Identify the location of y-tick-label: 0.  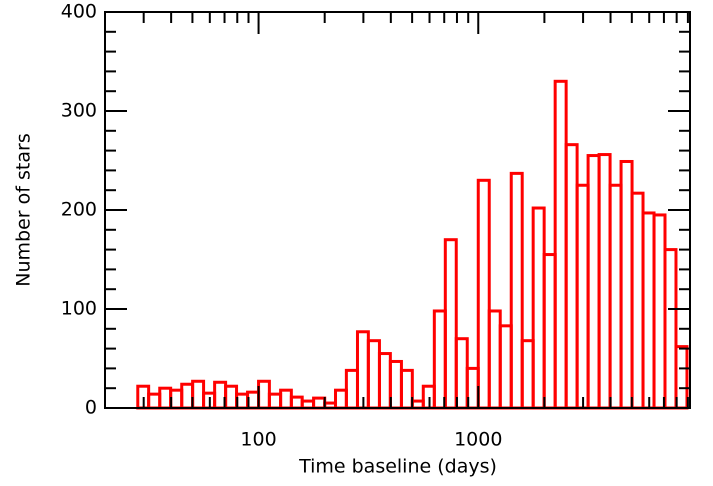
(91, 408).